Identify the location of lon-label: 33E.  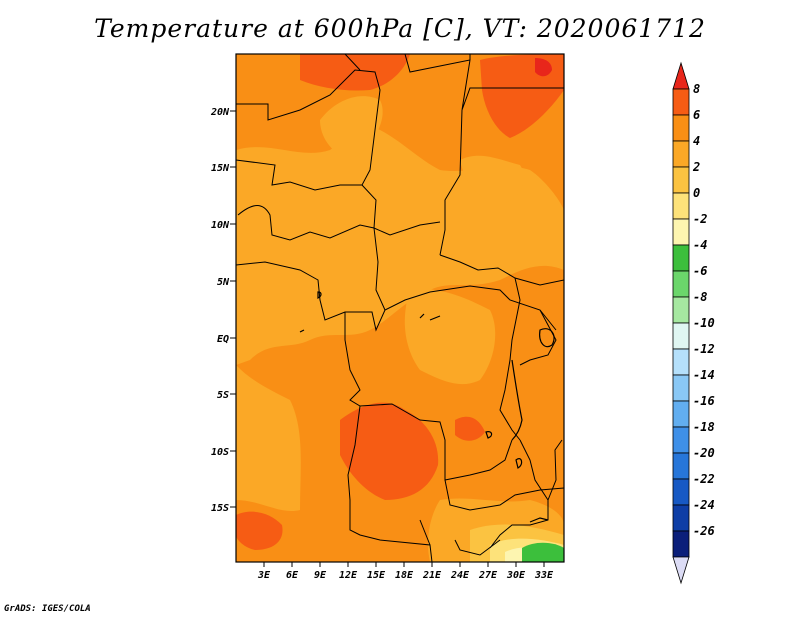
(544, 575).